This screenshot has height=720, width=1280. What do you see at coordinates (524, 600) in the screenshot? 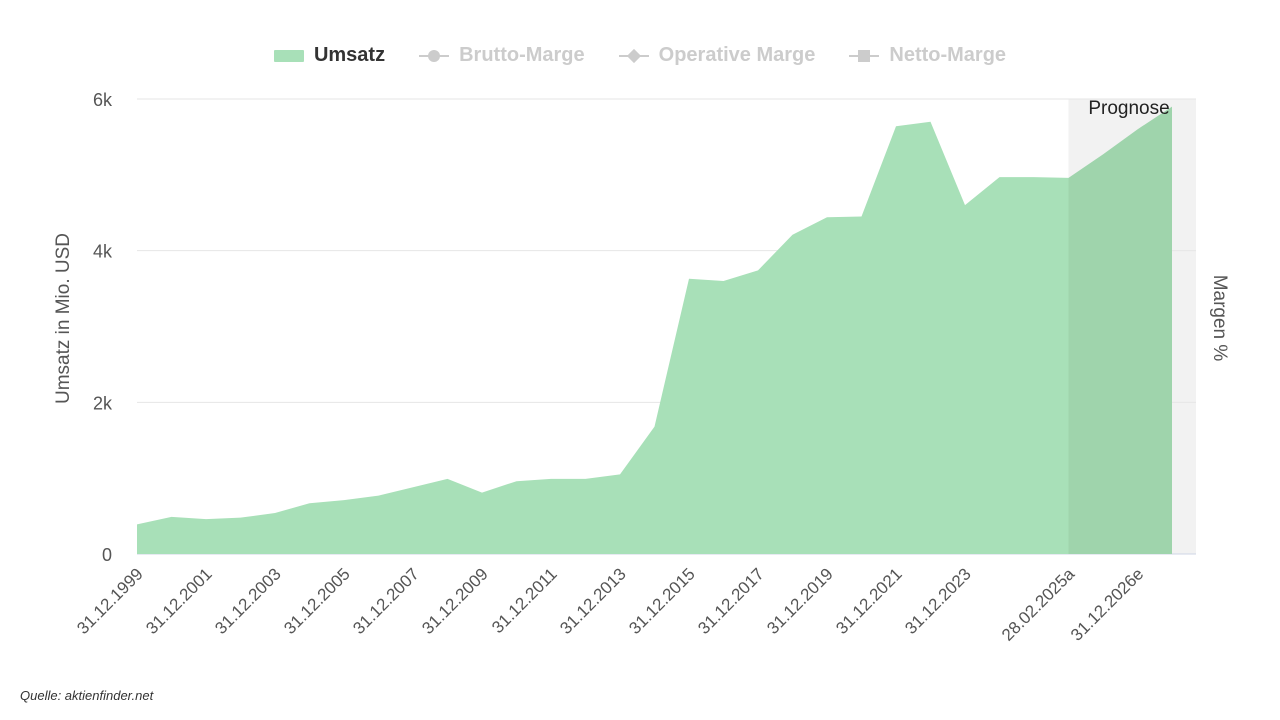
I see `x-tick-label: 31.12.2011` at bounding box center [524, 600].